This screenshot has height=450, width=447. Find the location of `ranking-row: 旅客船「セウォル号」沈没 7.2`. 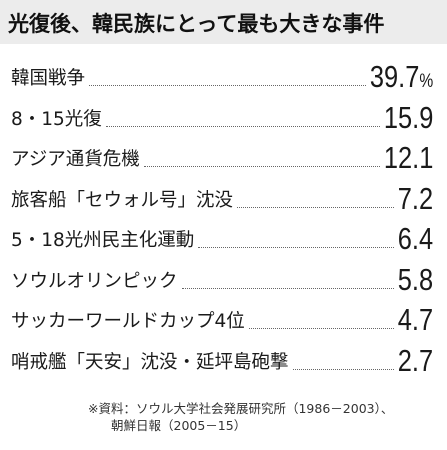

ranking-row: 旅客船「セウォル号」沈没 7.2 is located at coordinates (223, 198).